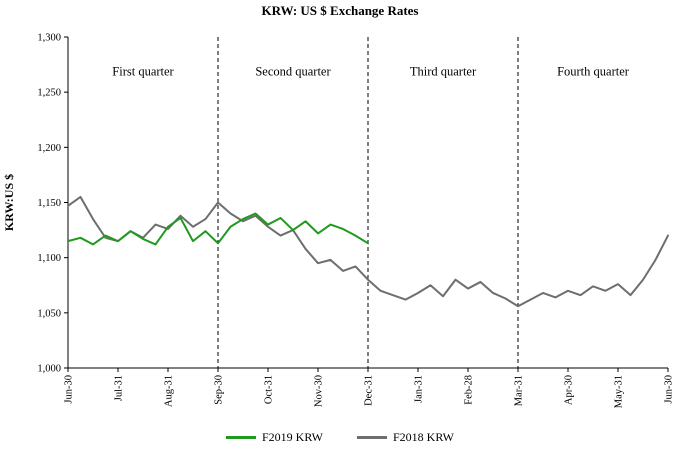 The width and height of the screenshot is (680, 449). What do you see at coordinates (443, 72) in the screenshot?
I see `quarter-label-2: Third quarter` at bounding box center [443, 72].